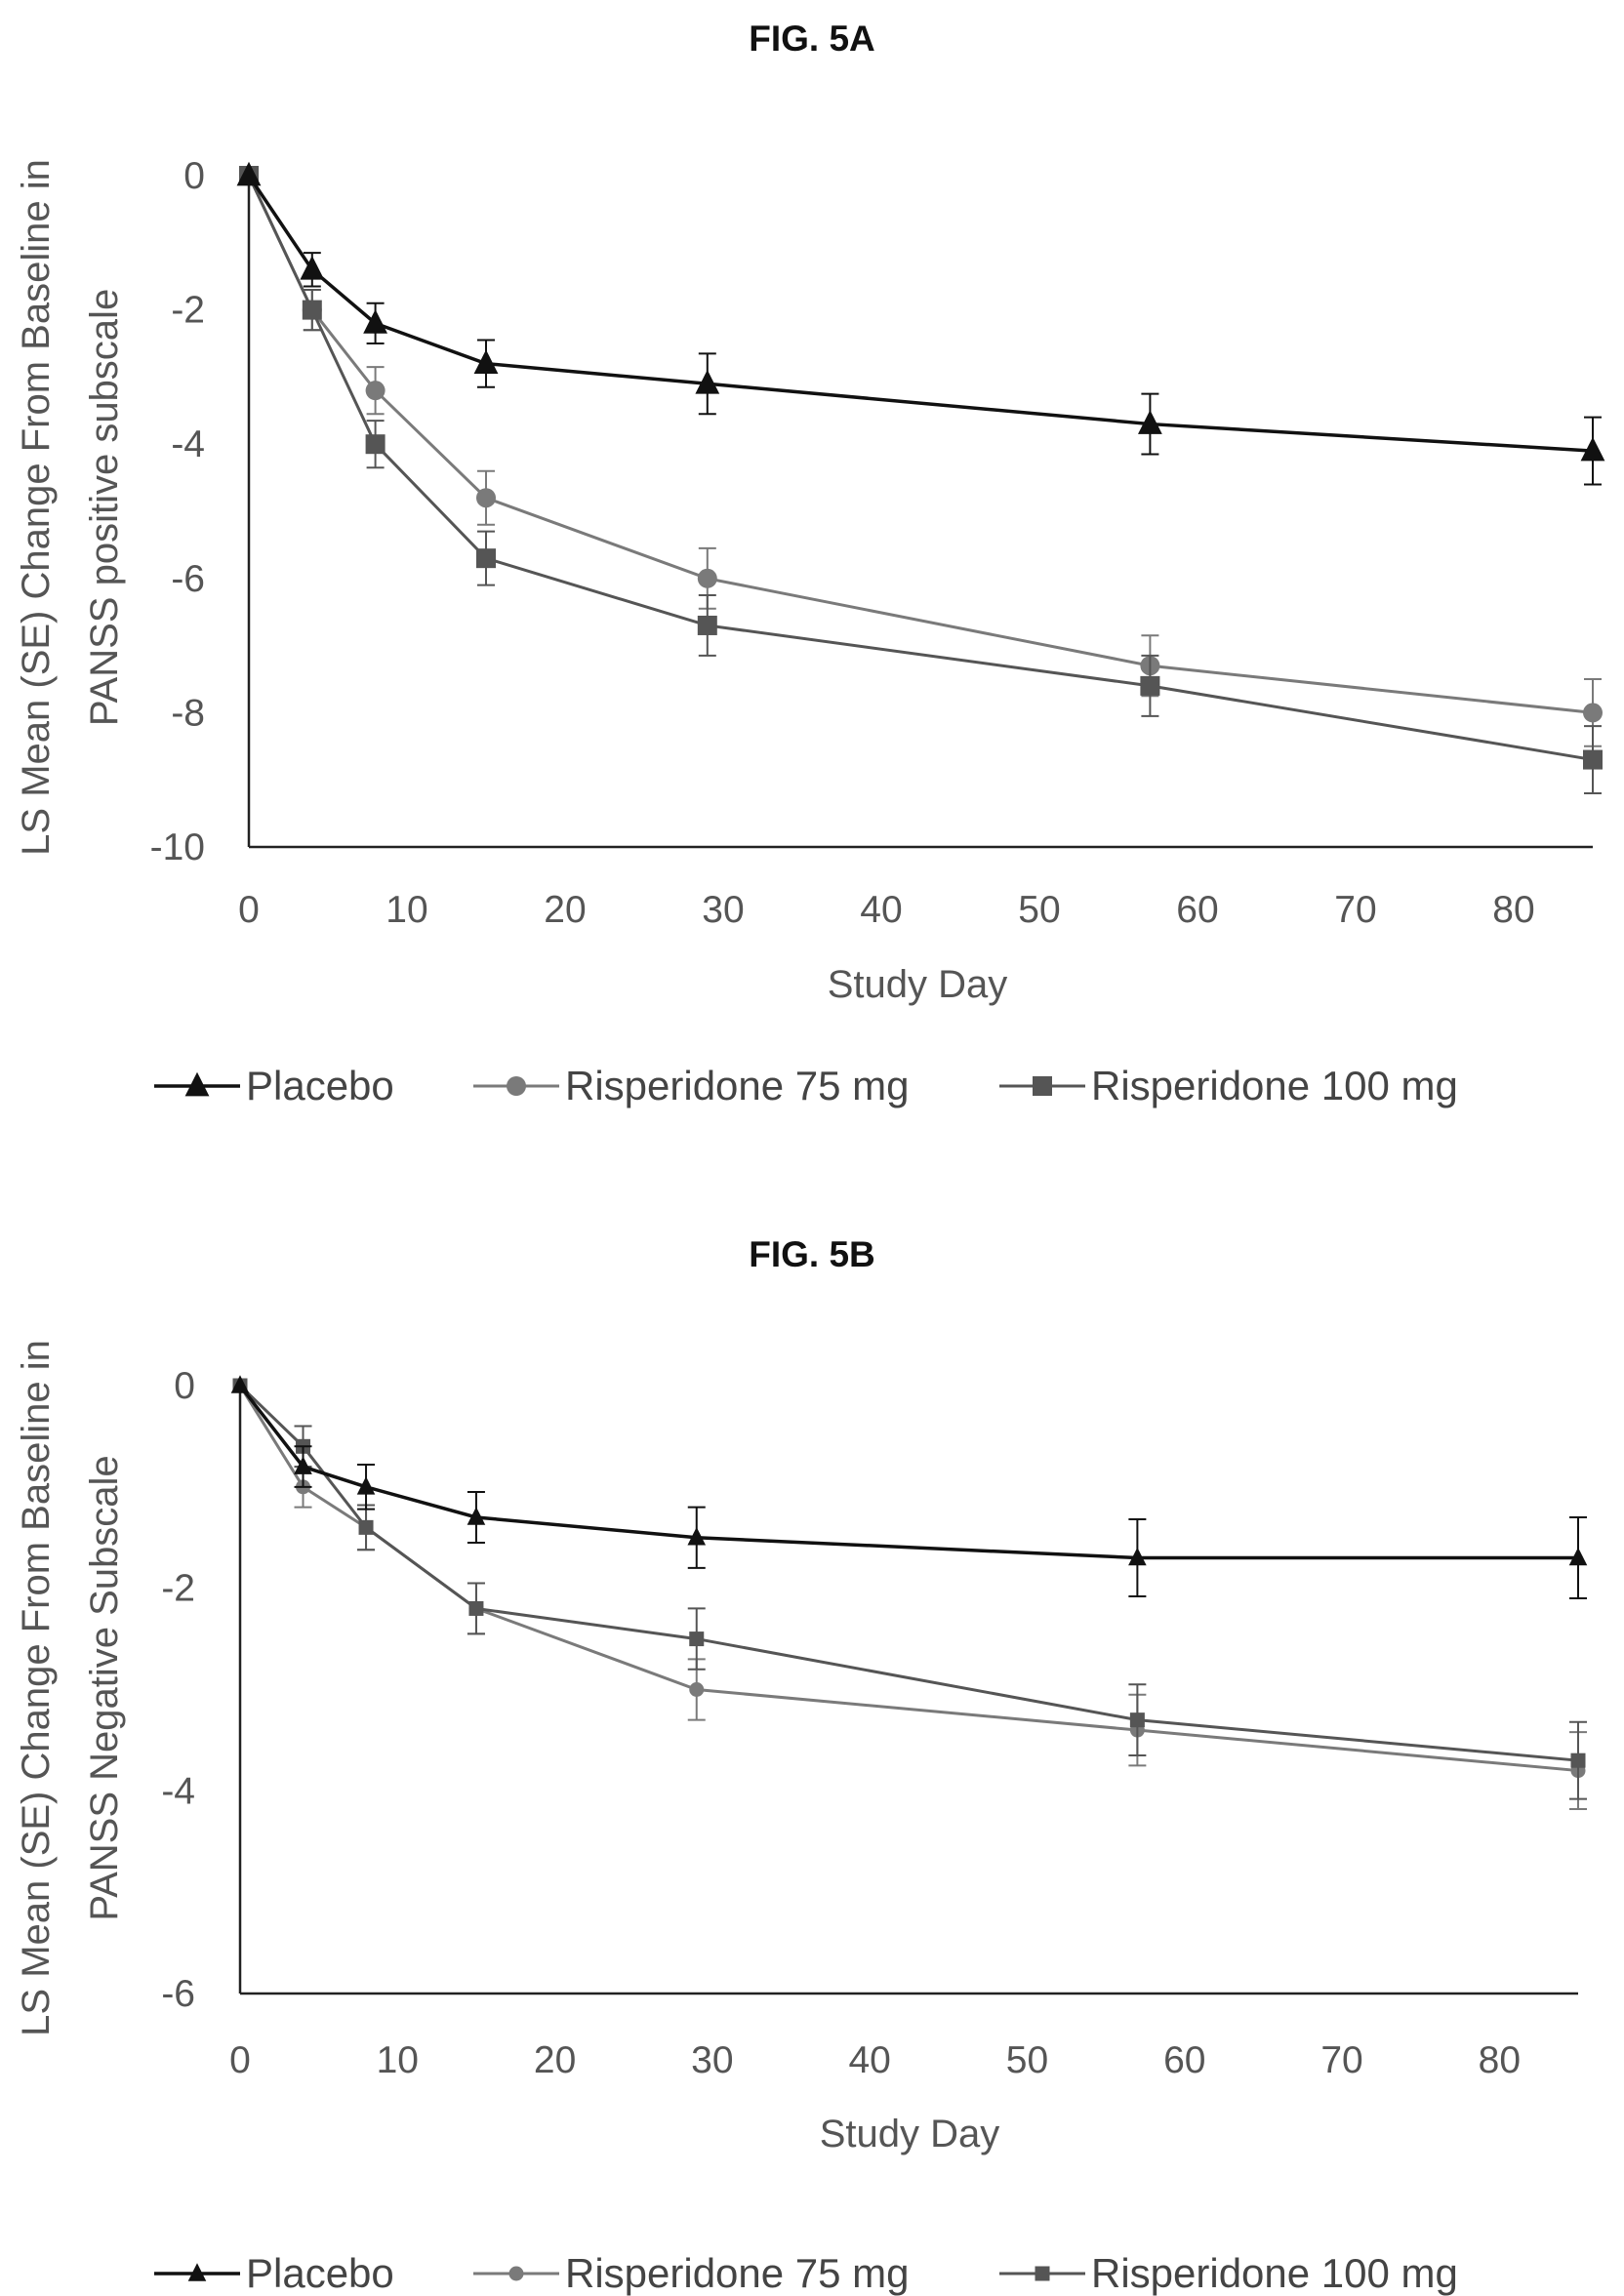 This screenshot has width=1624, height=2296. I want to click on y-axis-label-line: PANSS Negative Subscale, so click(104, 1688).